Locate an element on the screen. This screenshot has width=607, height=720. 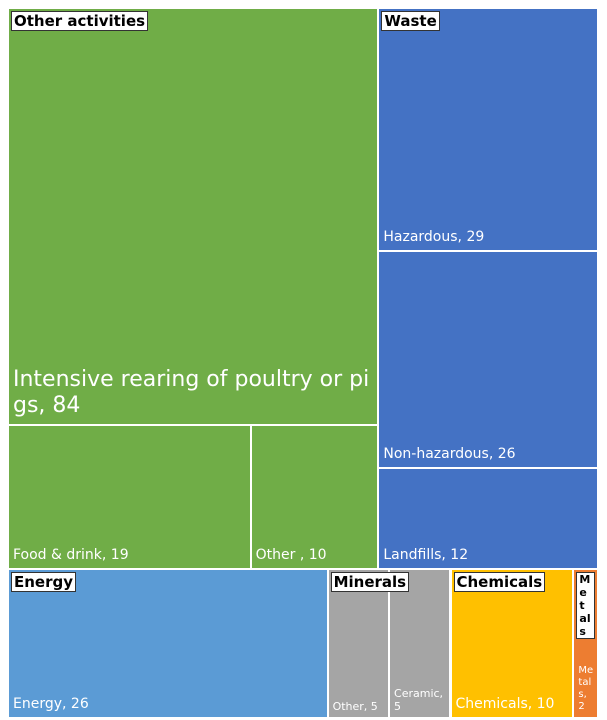
leaf-label: Hazardous, 29 is located at coordinates (434, 236).